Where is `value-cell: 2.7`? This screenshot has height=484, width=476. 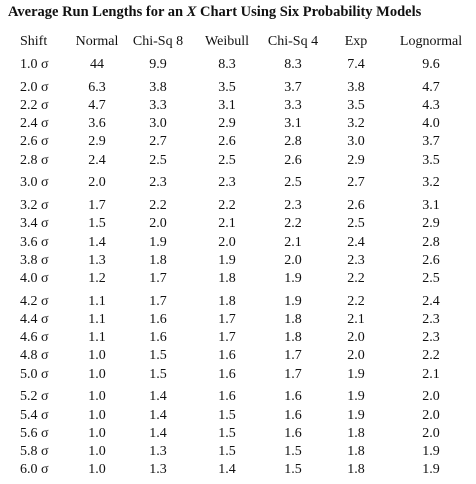 value-cell: 2.7 is located at coordinates (158, 142).